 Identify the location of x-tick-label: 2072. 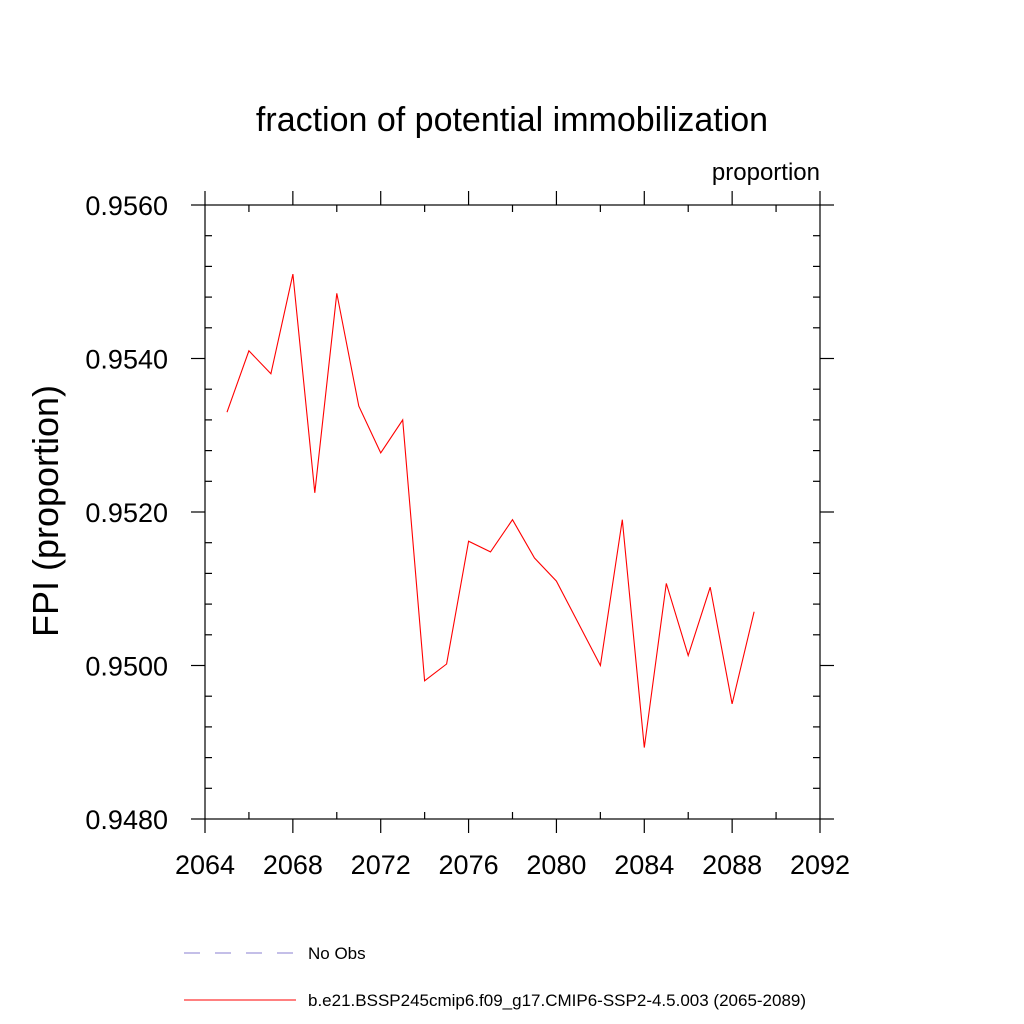
(381, 865).